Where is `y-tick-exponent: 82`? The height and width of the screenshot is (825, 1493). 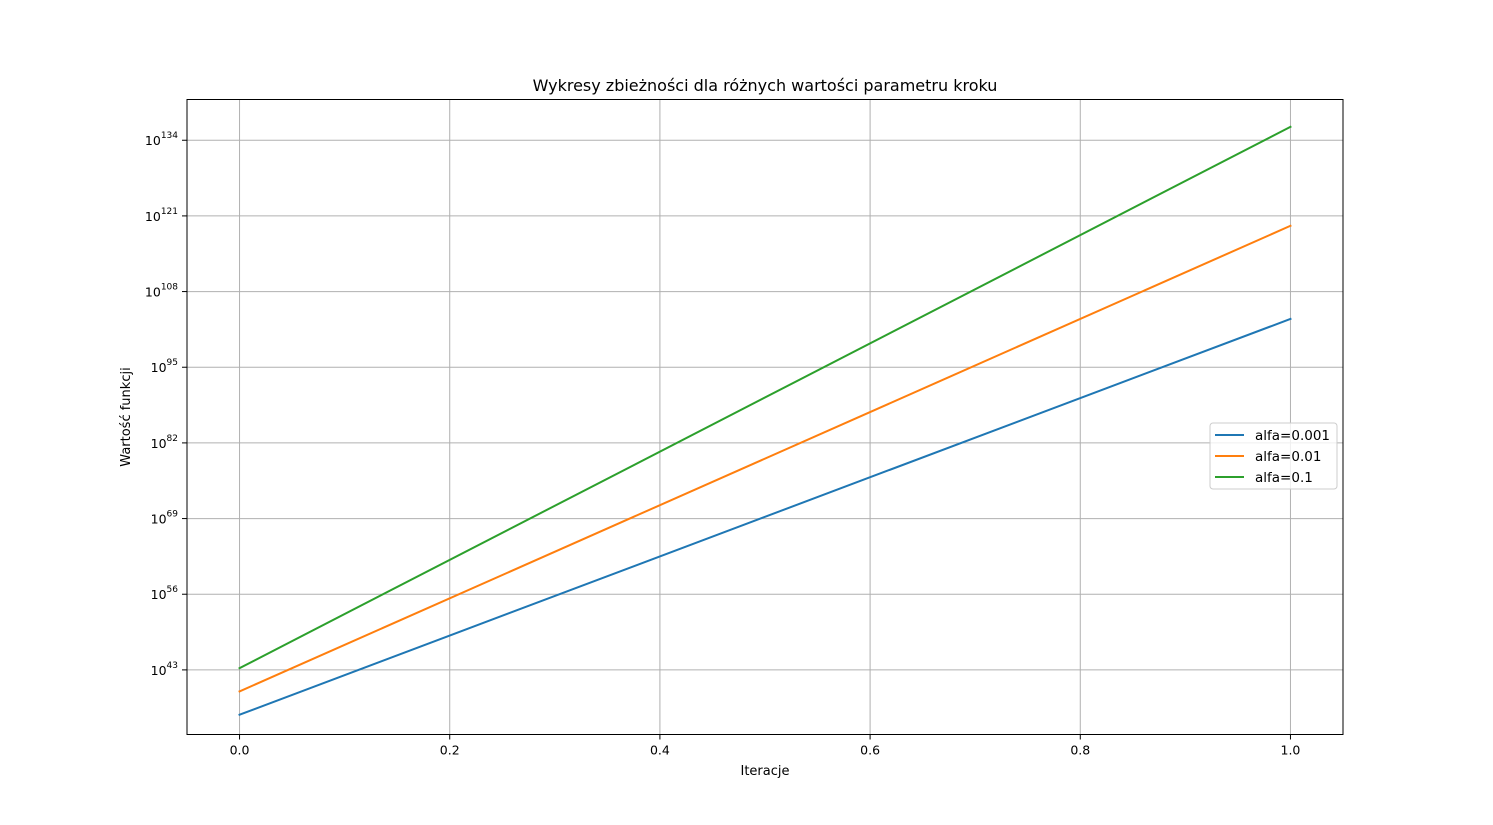 y-tick-exponent: 82 is located at coordinates (172, 439).